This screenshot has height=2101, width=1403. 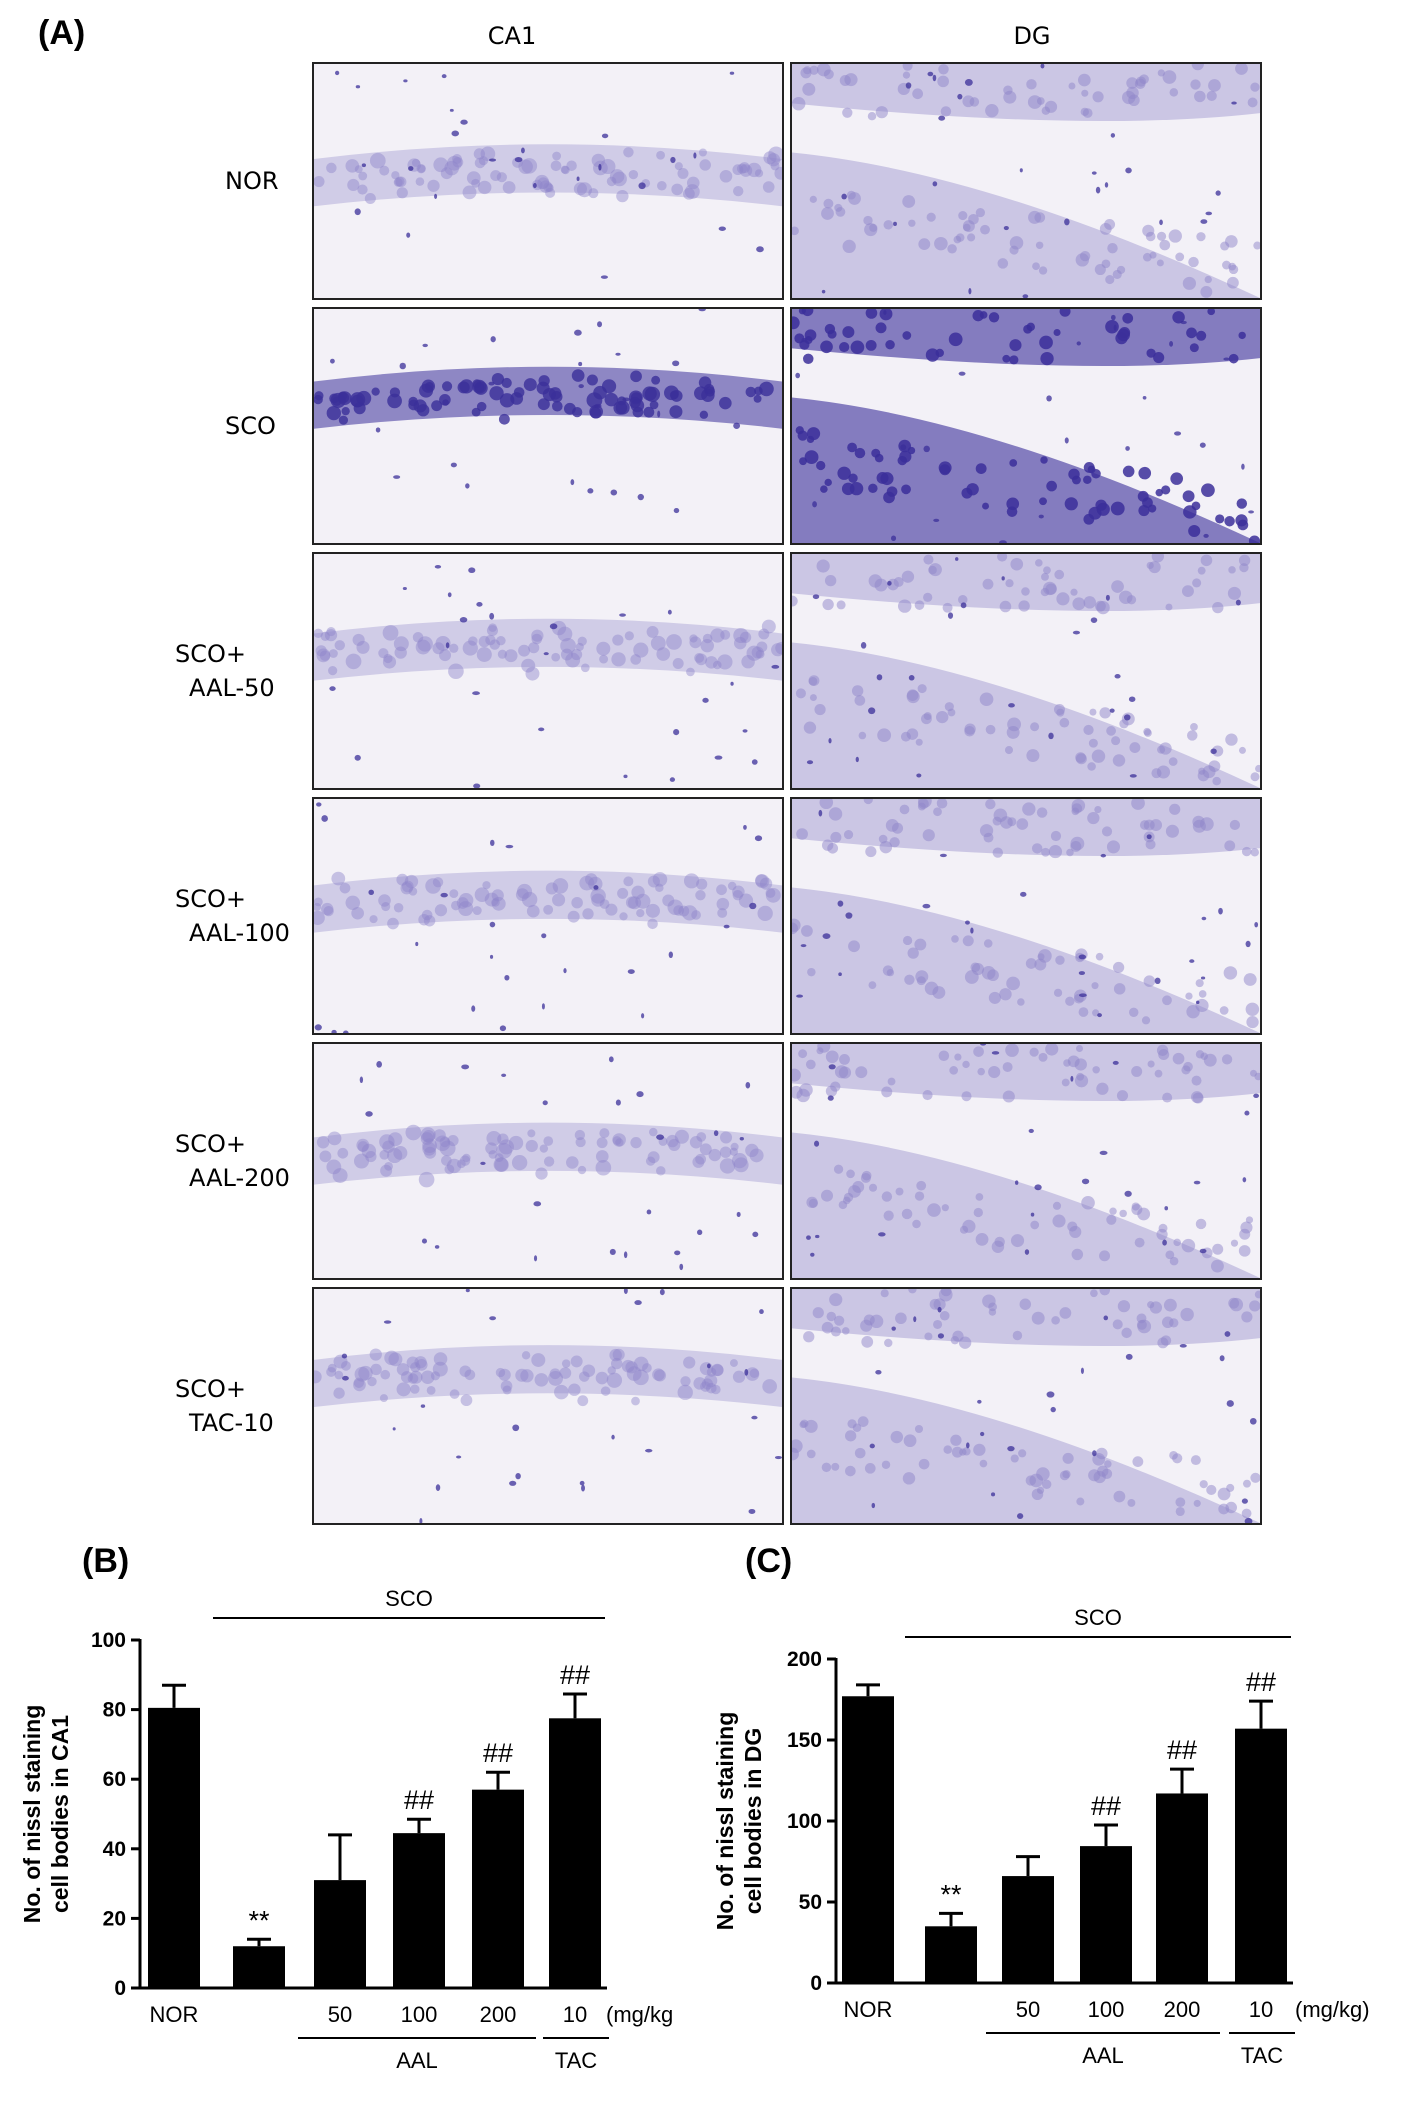 What do you see at coordinates (232, 688) in the screenshot?
I see `row-label-line2: AAL-50` at bounding box center [232, 688].